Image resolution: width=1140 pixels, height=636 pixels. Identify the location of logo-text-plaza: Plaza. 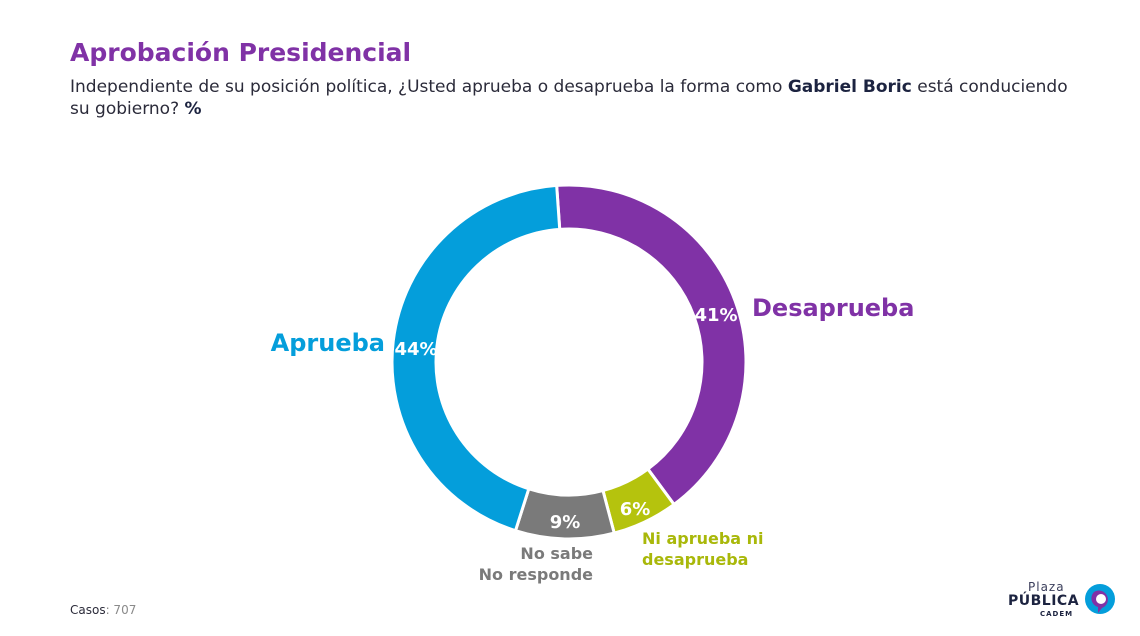
(1046, 587).